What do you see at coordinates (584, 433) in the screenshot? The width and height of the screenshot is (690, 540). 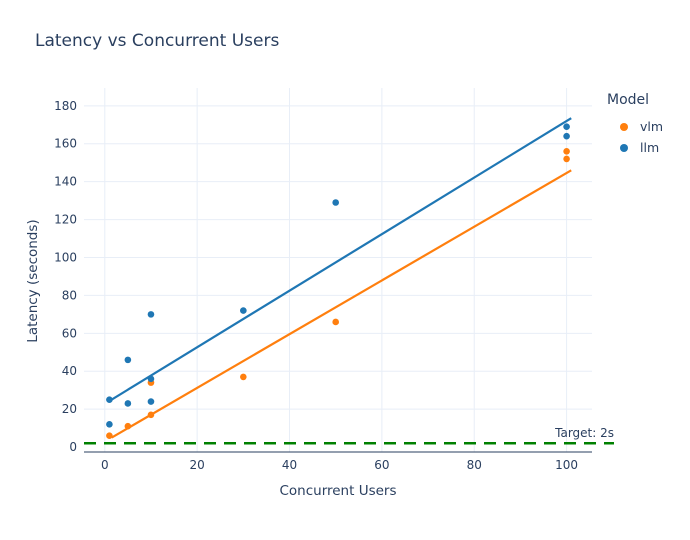 I see `target-annotation: Target: 2s` at bounding box center [584, 433].